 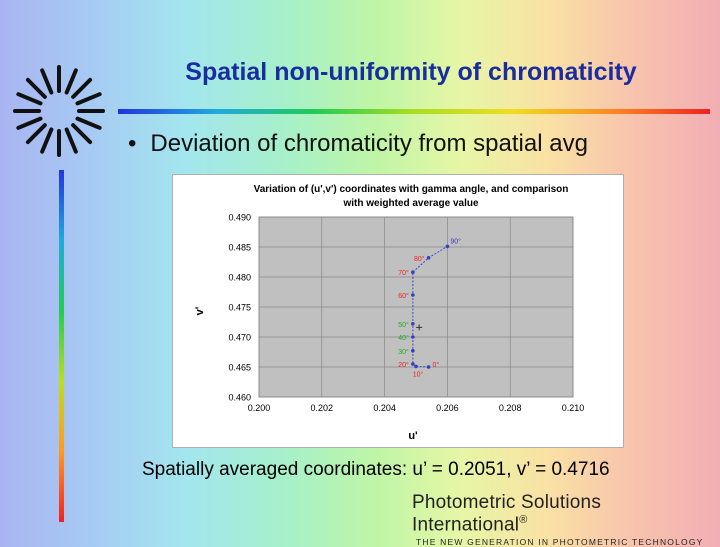 I want to click on y-tick-label: 0.470, so click(x=239, y=338).